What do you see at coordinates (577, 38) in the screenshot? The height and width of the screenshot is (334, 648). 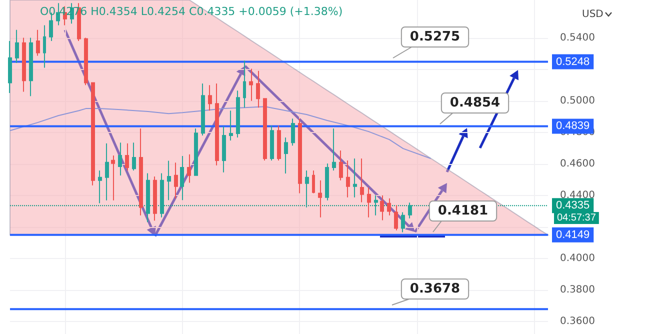 I see `y-tick-label: 0.5400` at bounding box center [577, 38].